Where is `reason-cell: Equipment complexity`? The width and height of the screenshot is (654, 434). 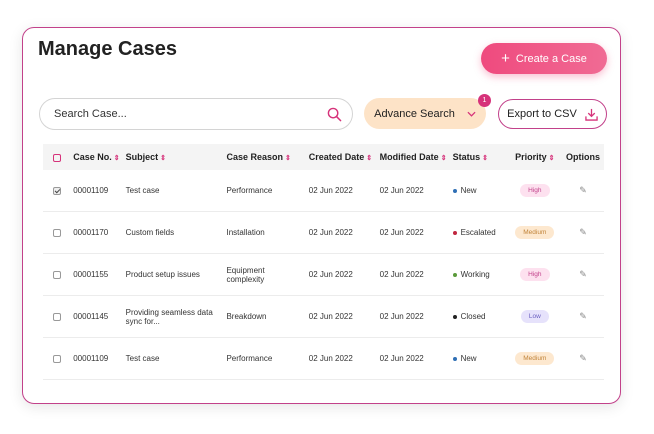 reason-cell: Equipment complexity is located at coordinates (264, 274).